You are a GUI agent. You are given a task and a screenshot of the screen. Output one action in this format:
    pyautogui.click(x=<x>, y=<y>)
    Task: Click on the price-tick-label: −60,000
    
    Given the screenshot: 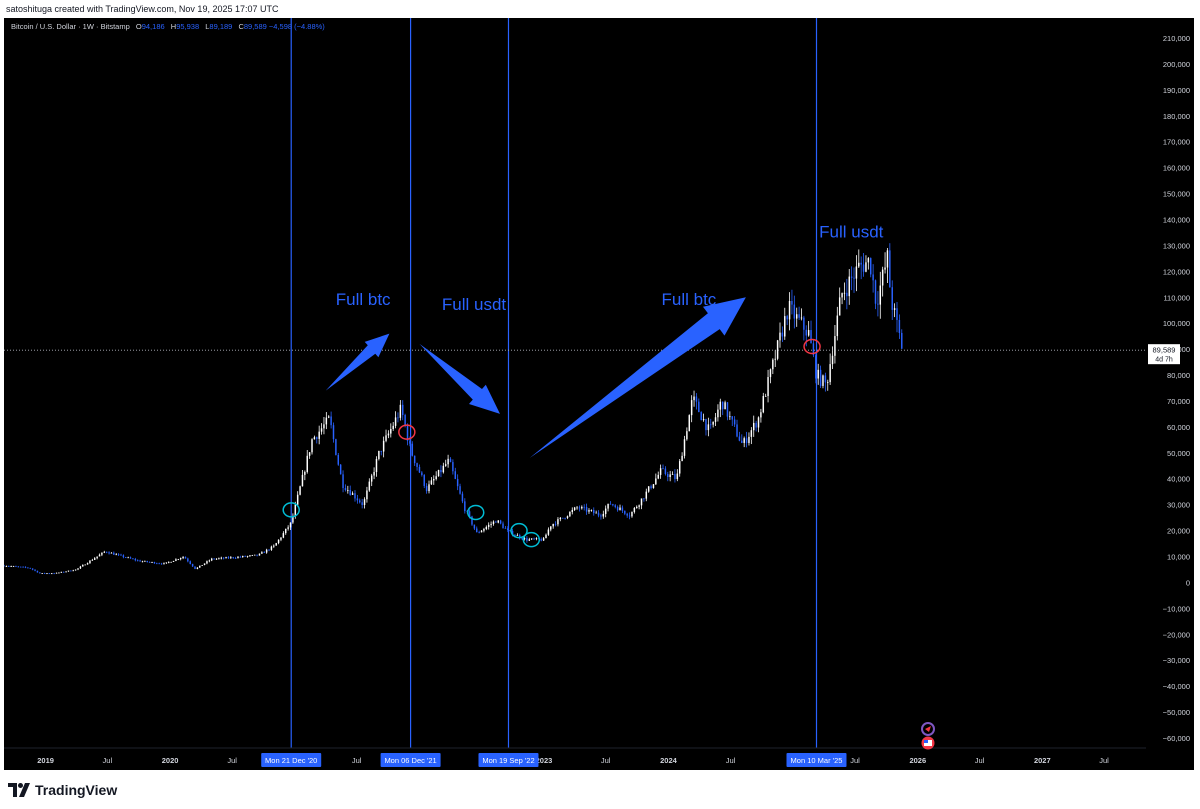 What is the action you would take?
    pyautogui.click(x=1176, y=738)
    